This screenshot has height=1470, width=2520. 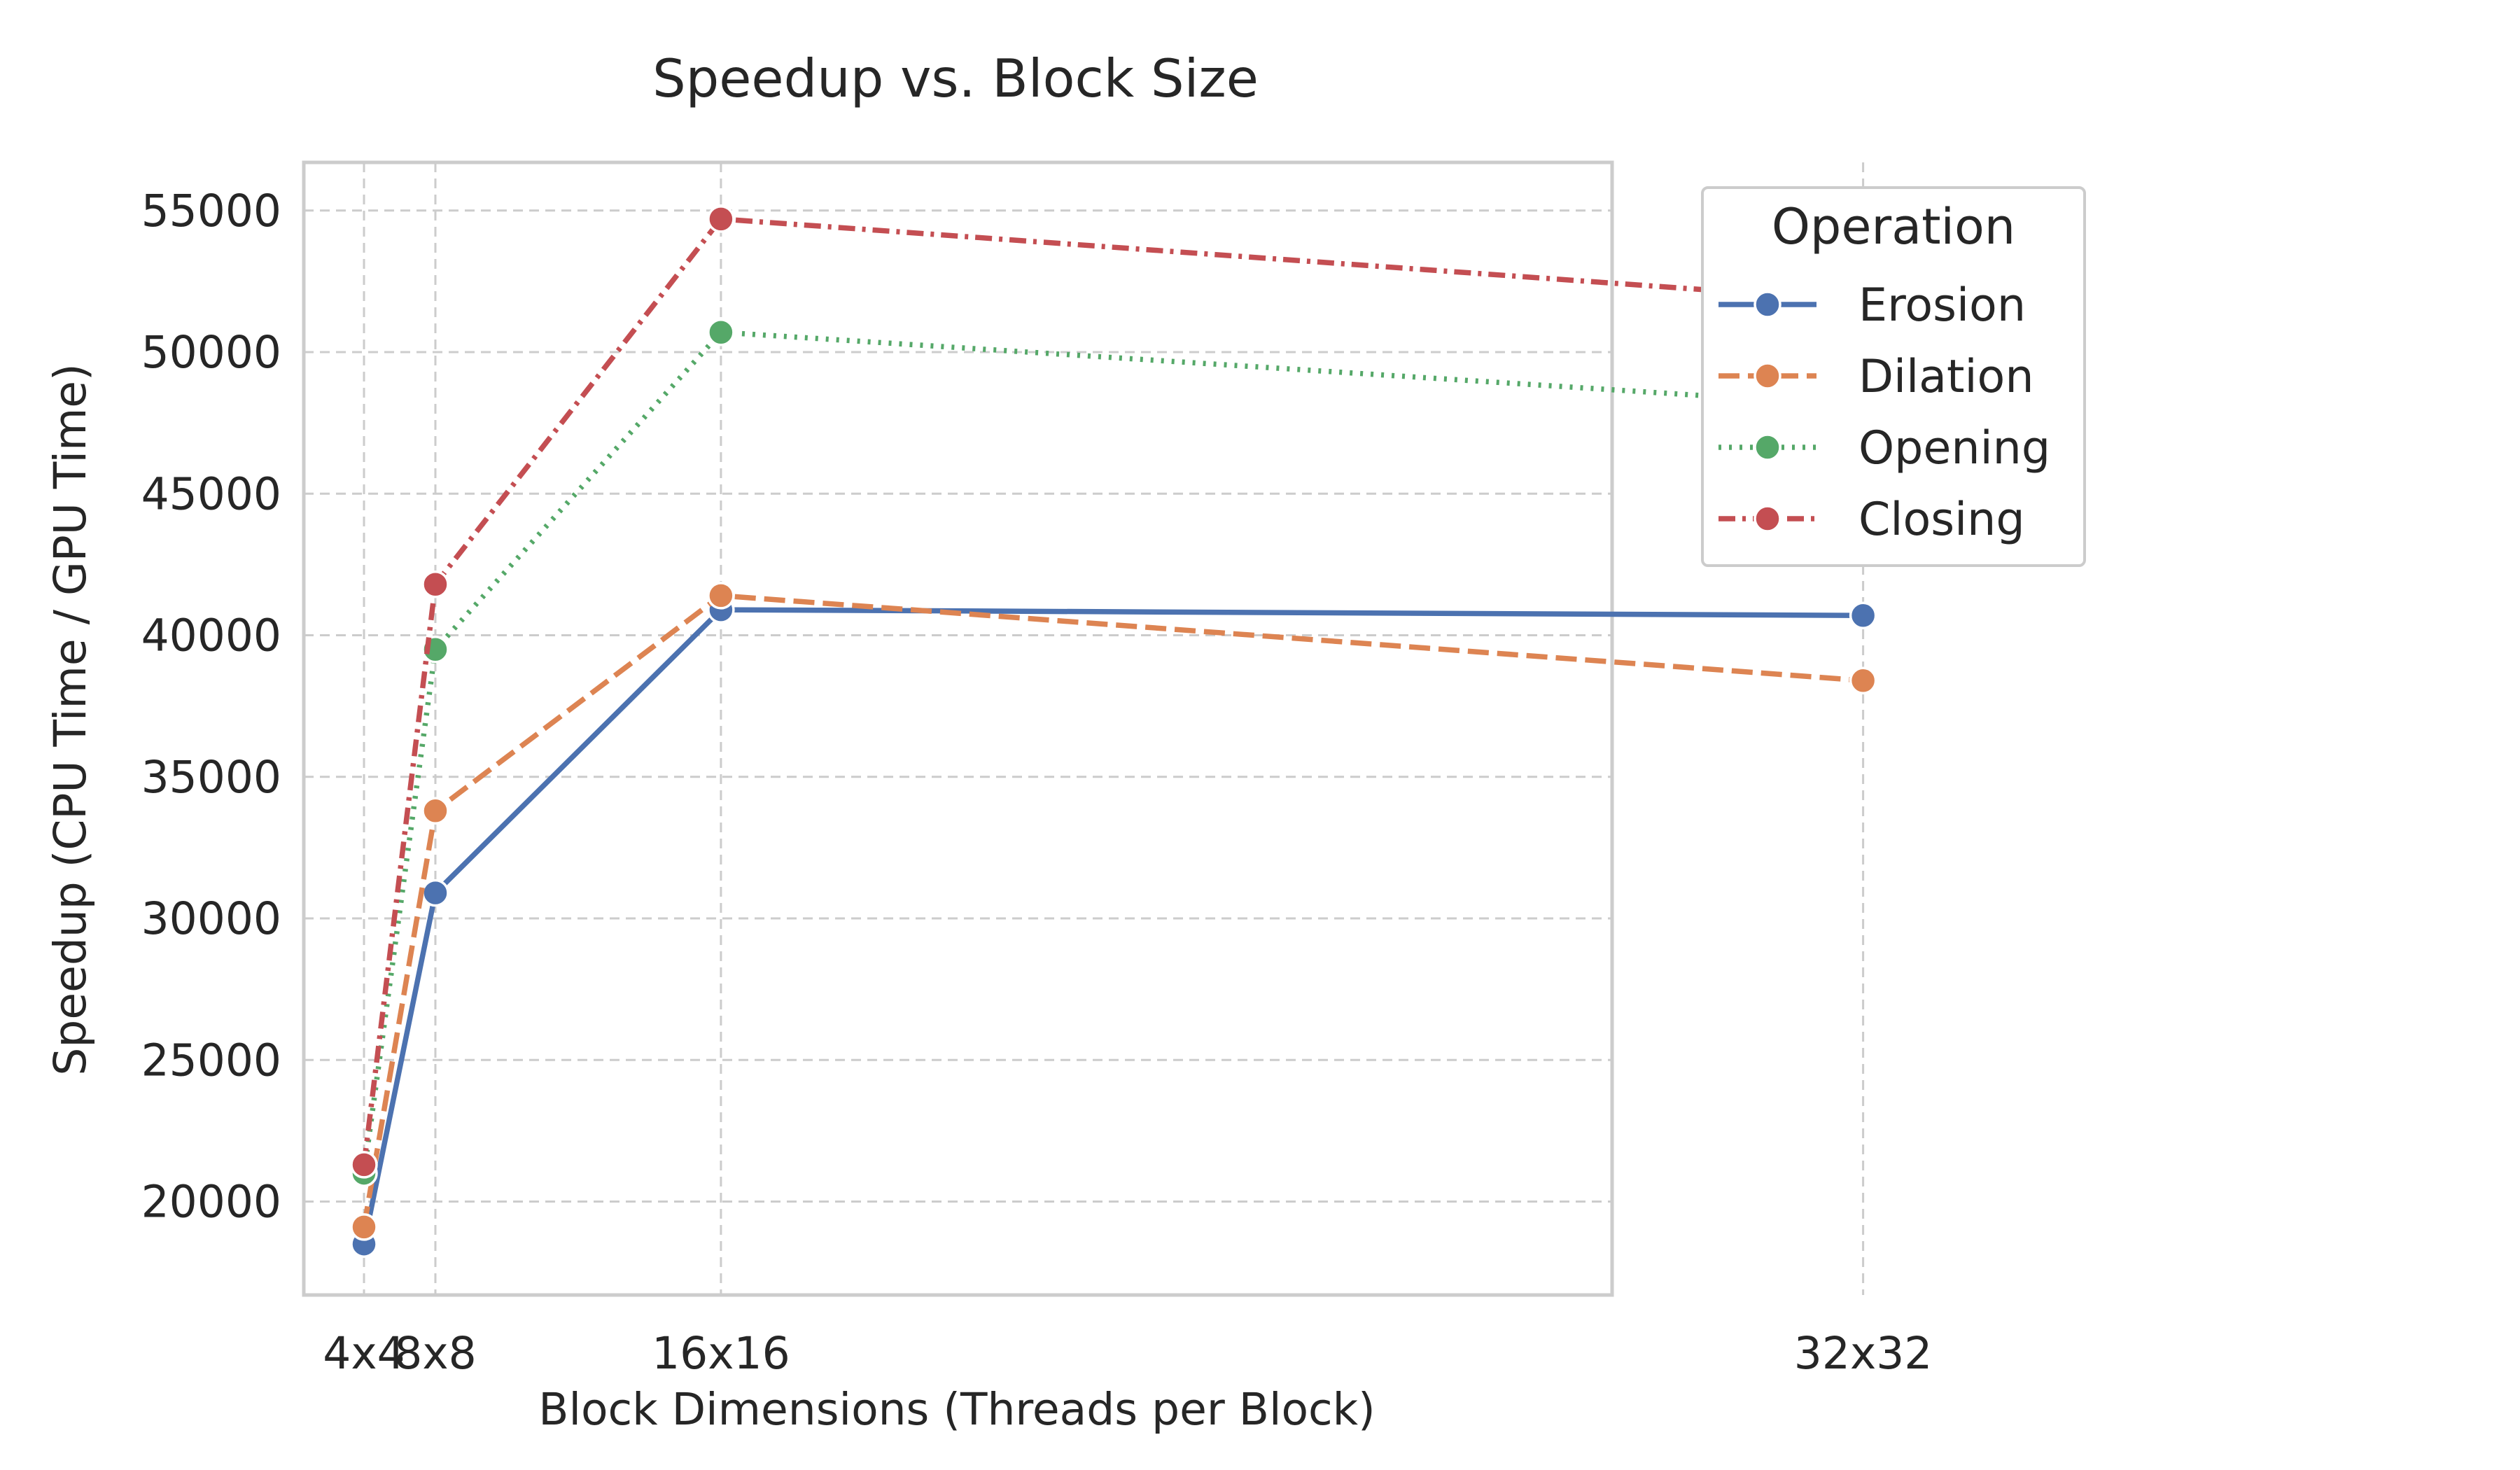 What do you see at coordinates (211, 918) in the screenshot?
I see `y-tick-label: 30000` at bounding box center [211, 918].